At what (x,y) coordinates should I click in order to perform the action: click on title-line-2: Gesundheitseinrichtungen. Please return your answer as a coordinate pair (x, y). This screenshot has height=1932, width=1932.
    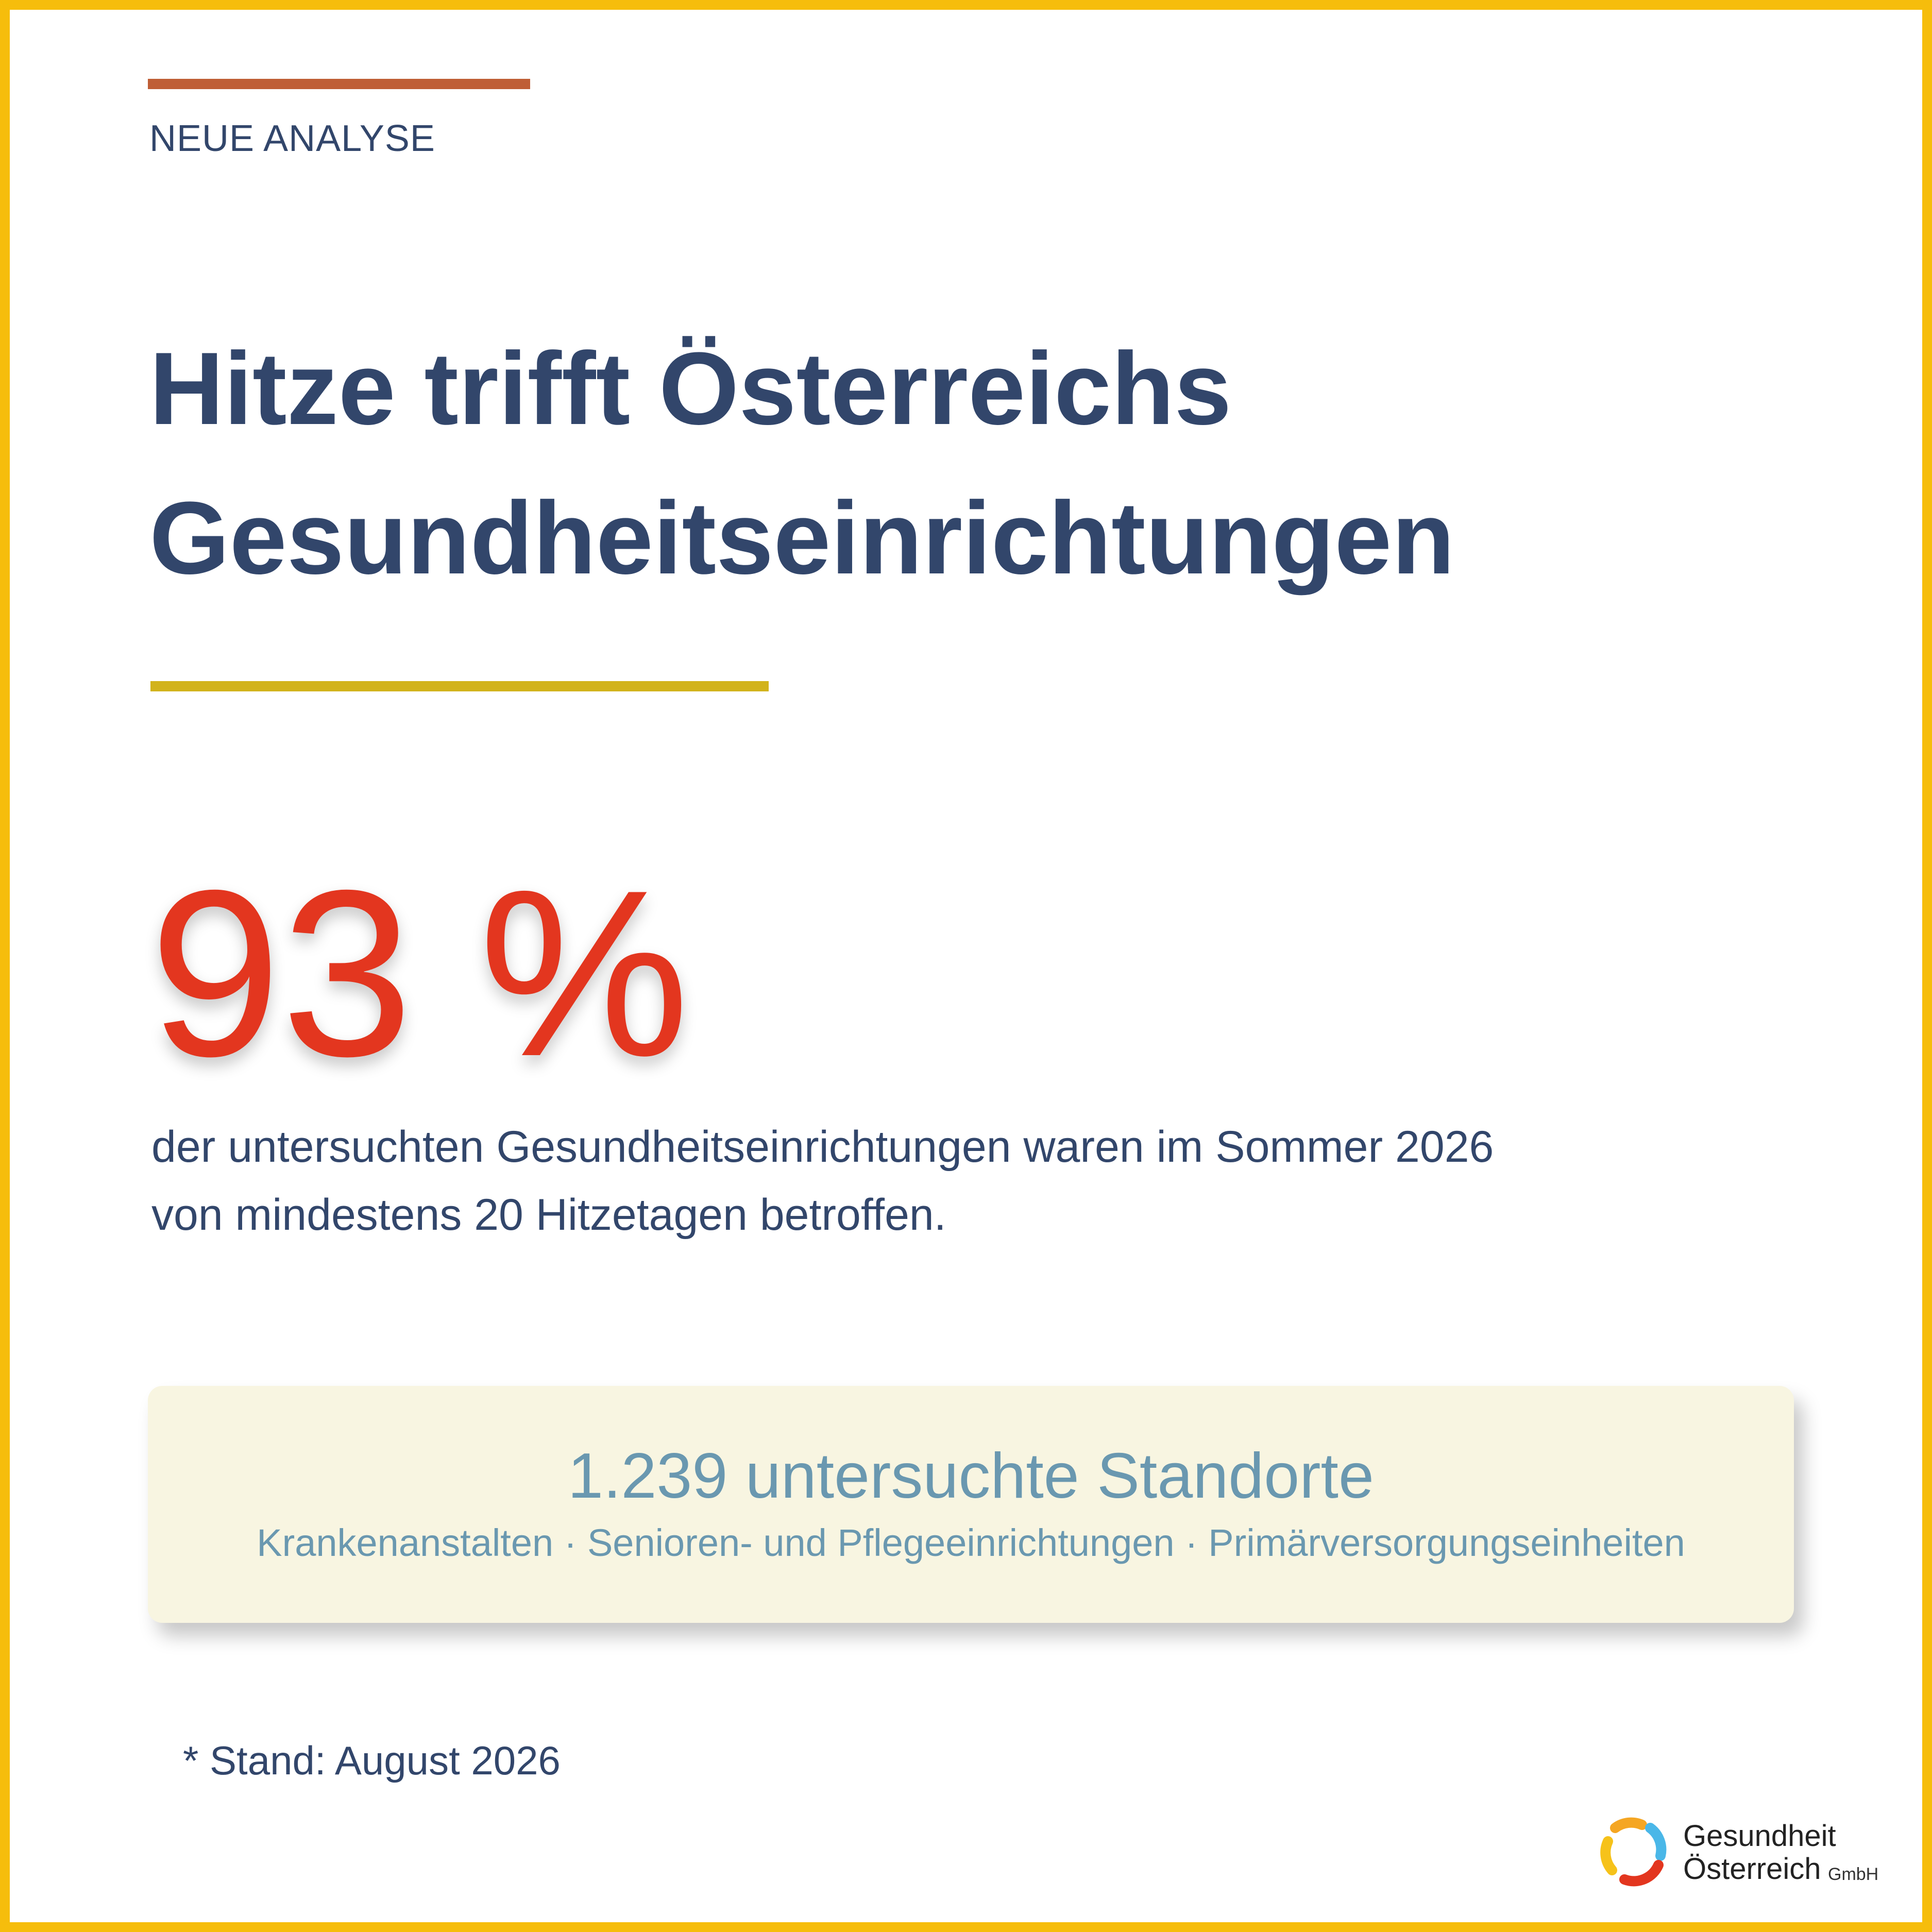
    Looking at the image, I should click on (802, 538).